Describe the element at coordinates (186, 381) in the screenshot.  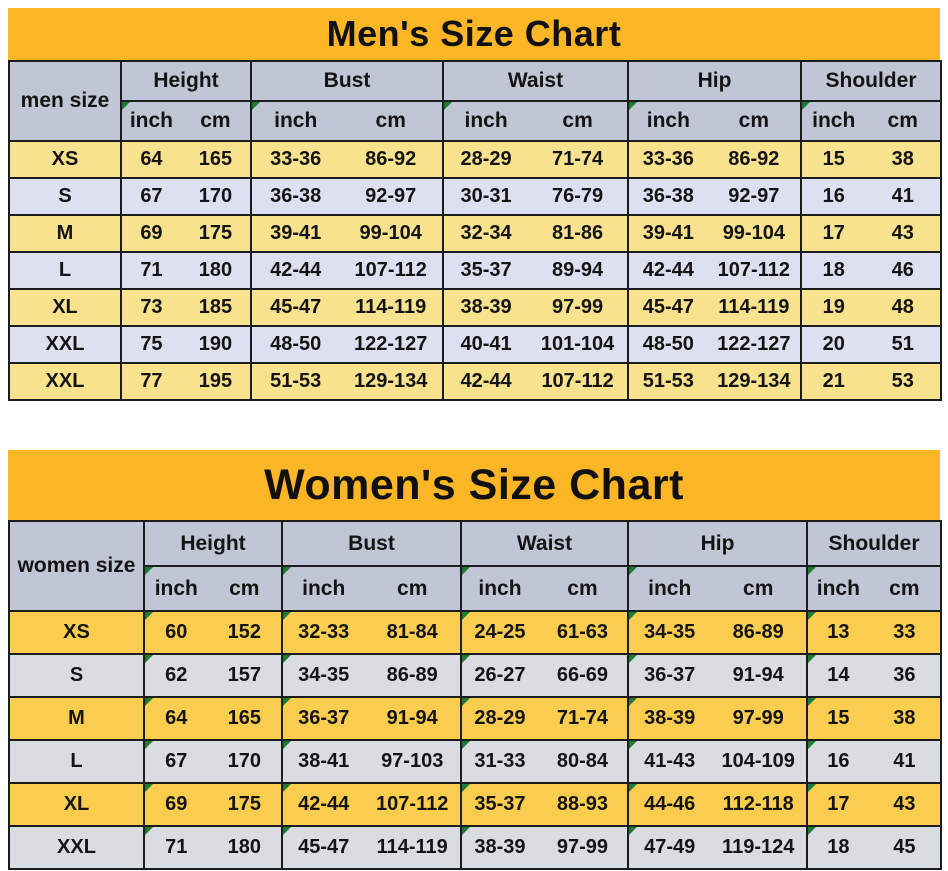
I see `height-cell: 77 195` at that location.